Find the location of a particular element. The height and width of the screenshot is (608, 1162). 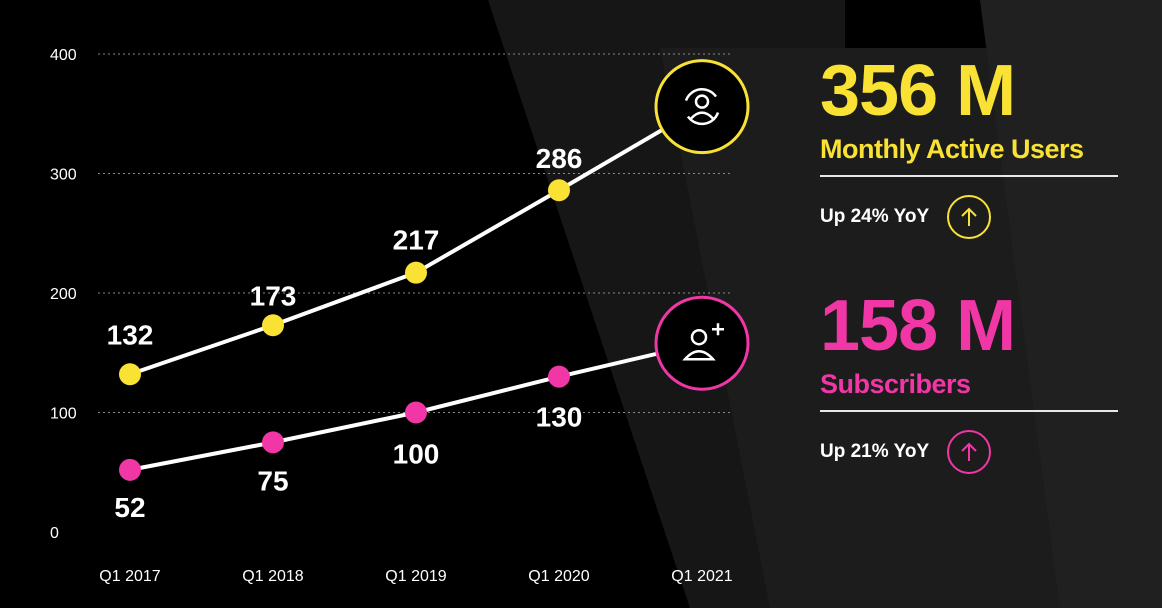

subscribers-data-label: 52 is located at coordinates (129, 507).